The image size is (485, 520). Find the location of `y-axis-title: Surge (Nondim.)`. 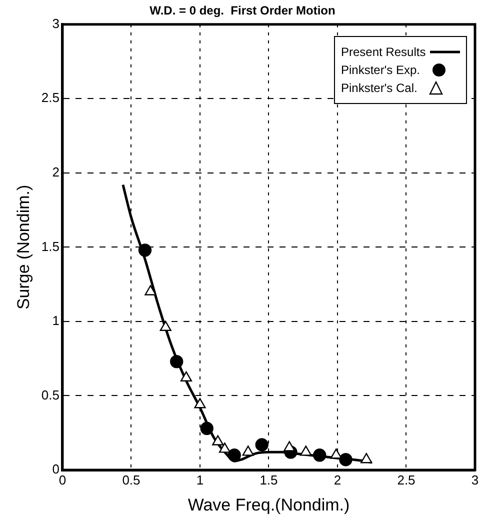

y-axis-title: Surge (Nondim.) is located at coordinates (23, 247).